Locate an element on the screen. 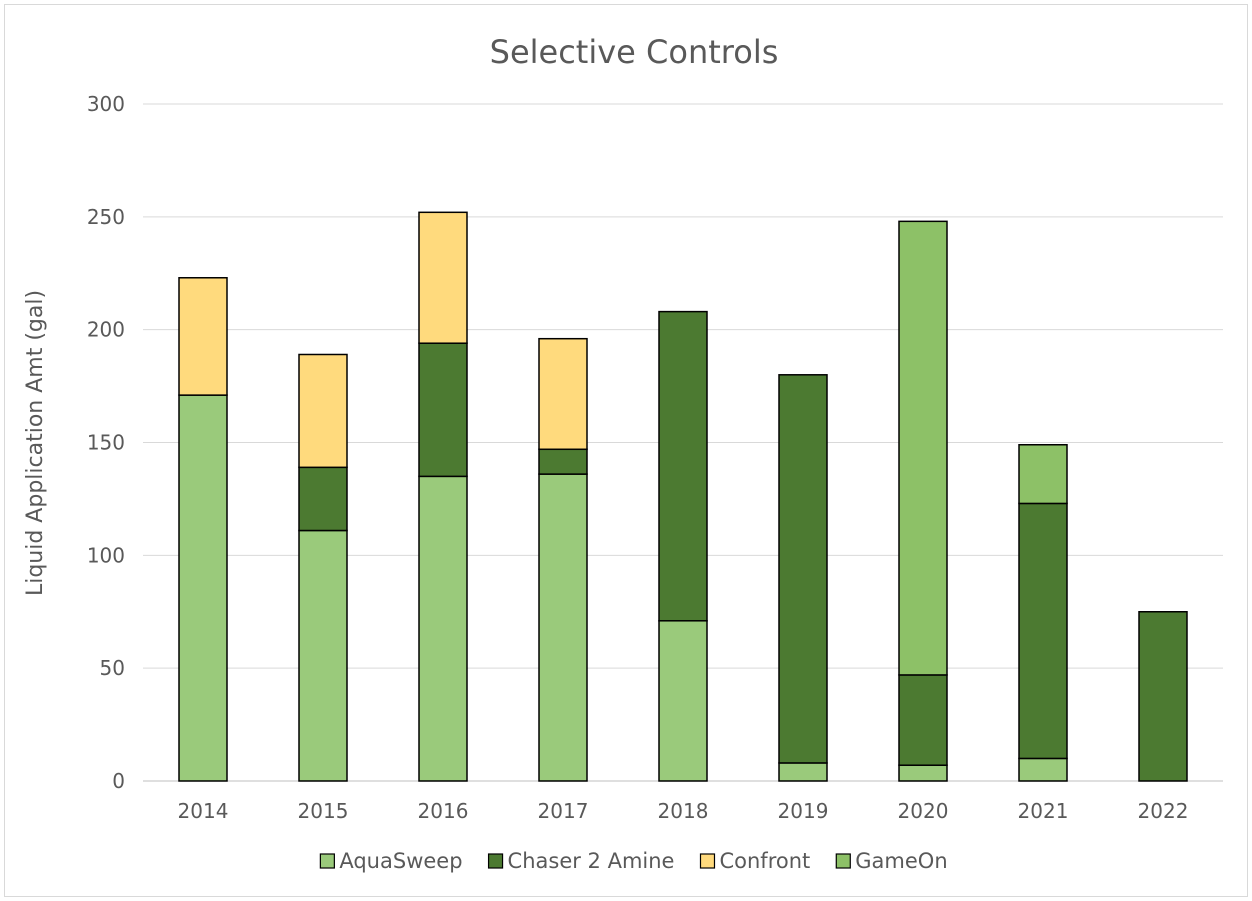 The height and width of the screenshot is (901, 1252). y-tick-label: 100 is located at coordinates (106, 555).